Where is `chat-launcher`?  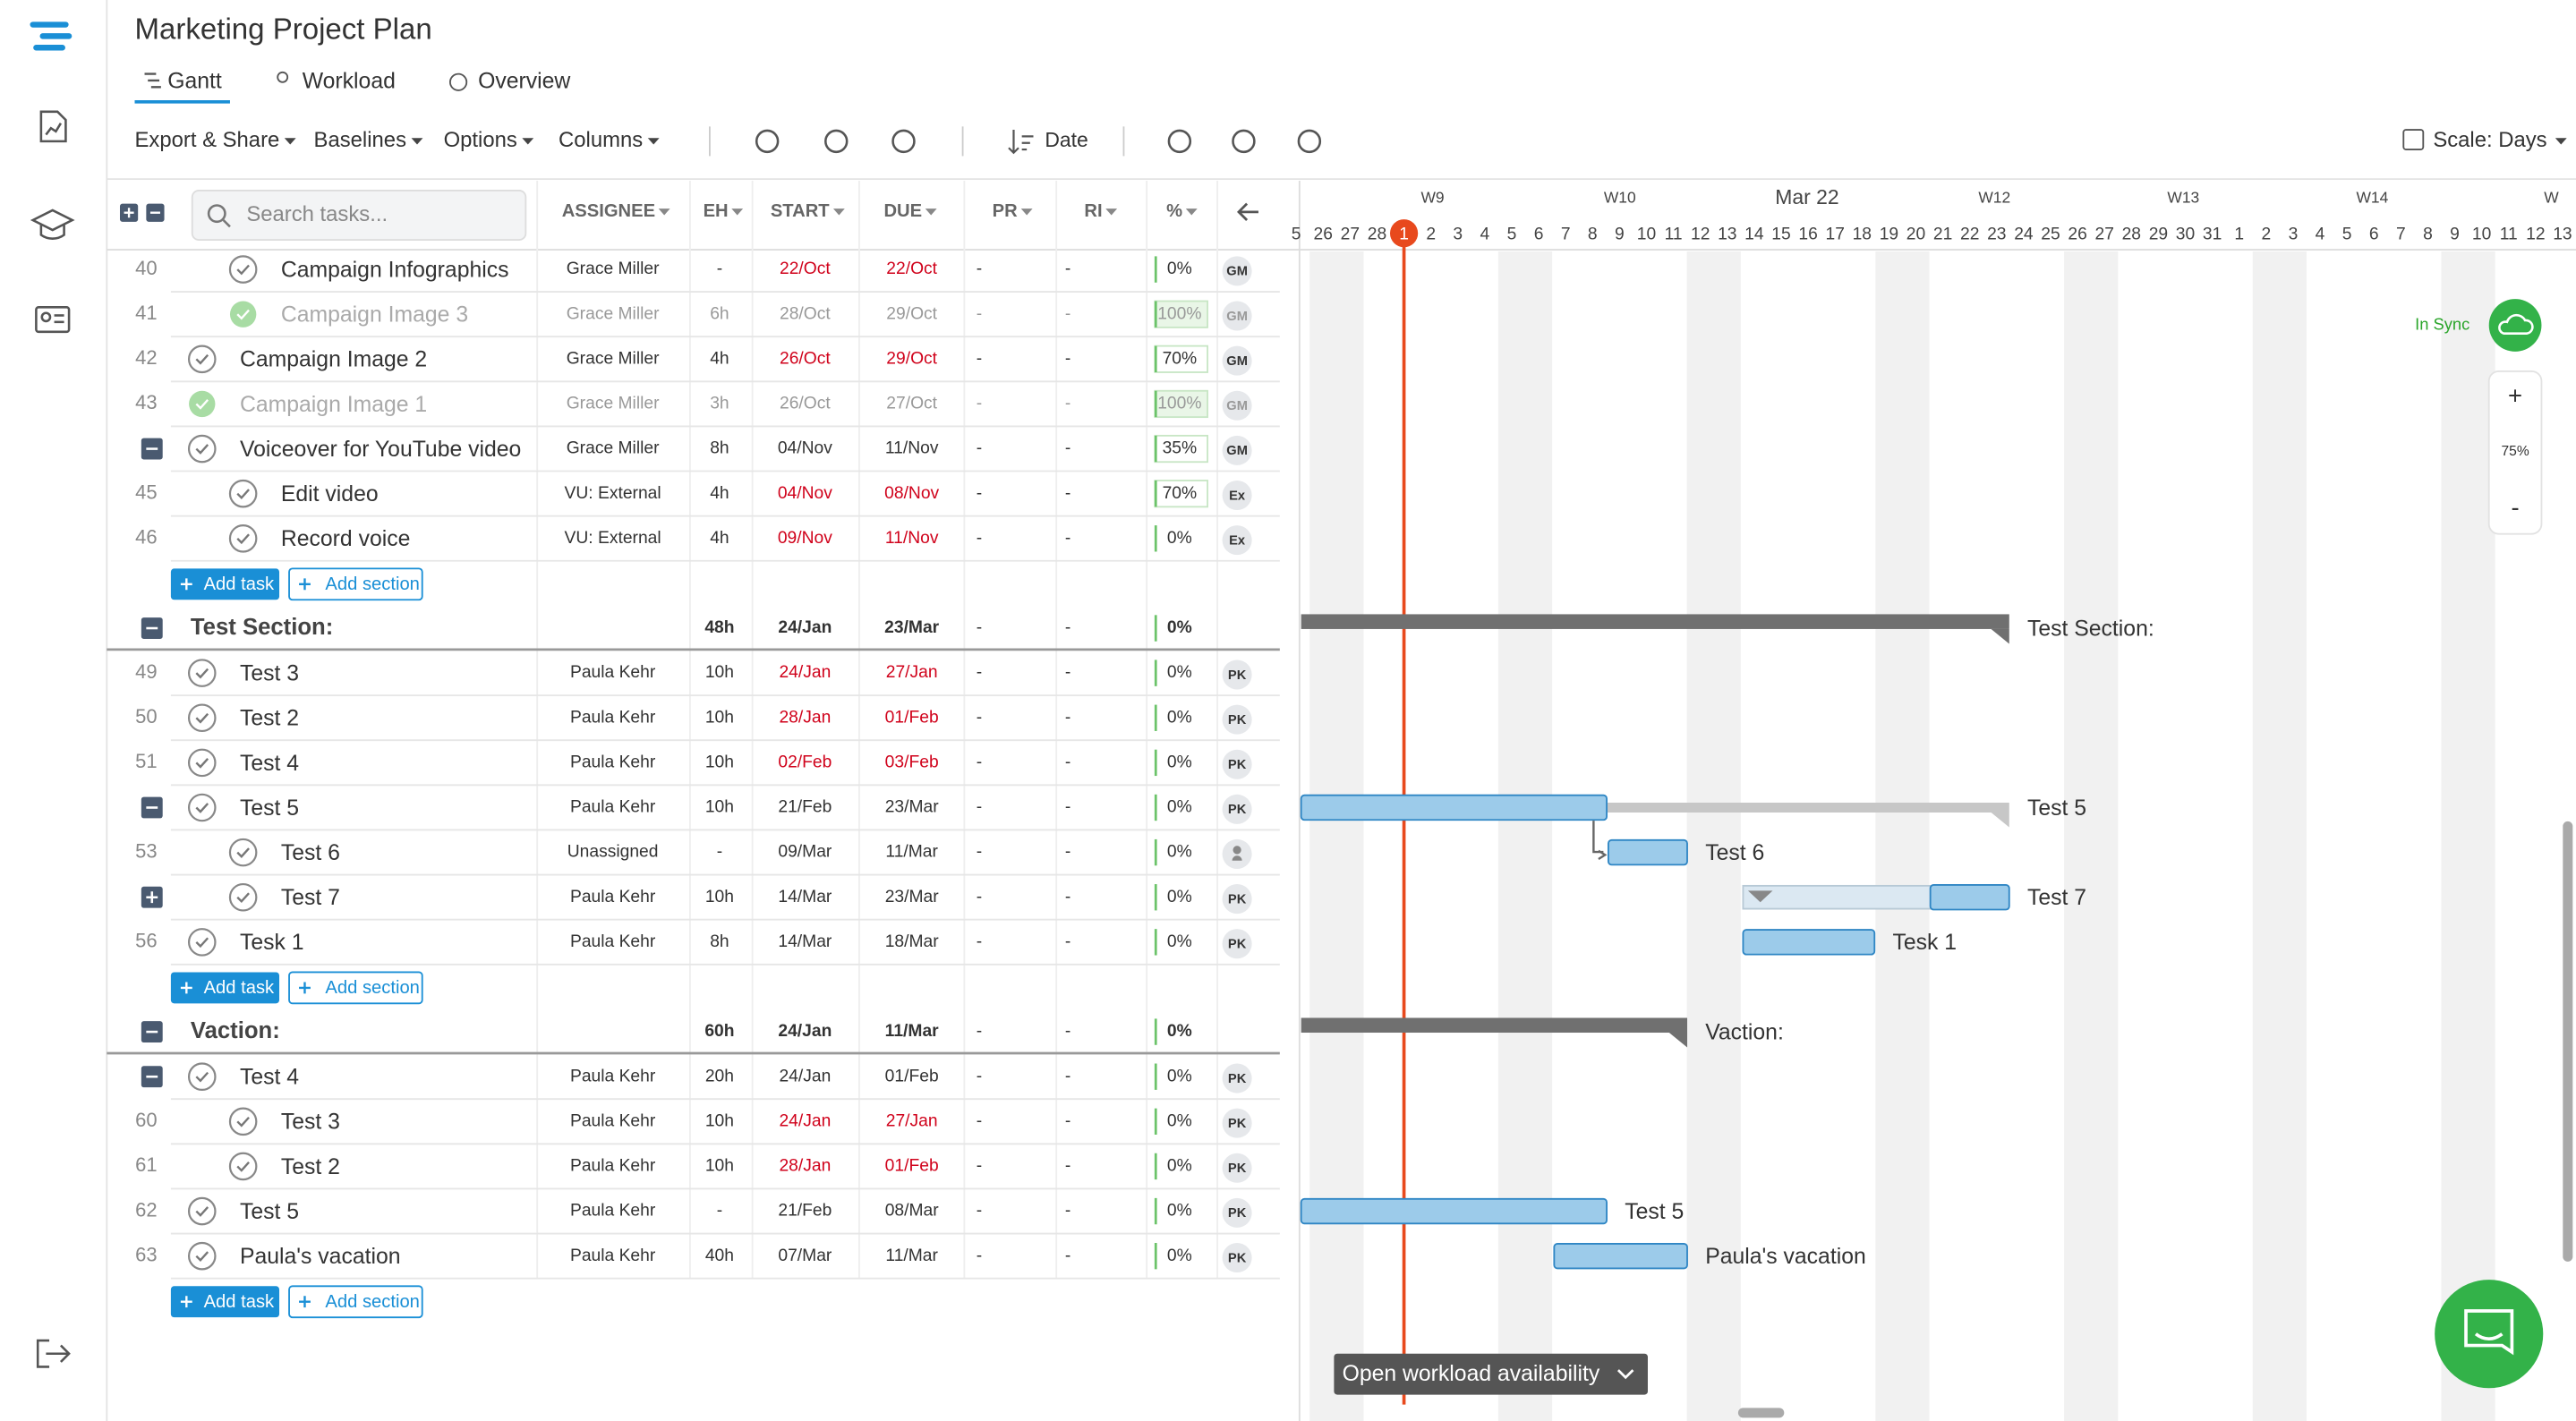
chat-launcher is located at coordinates (2489, 1334).